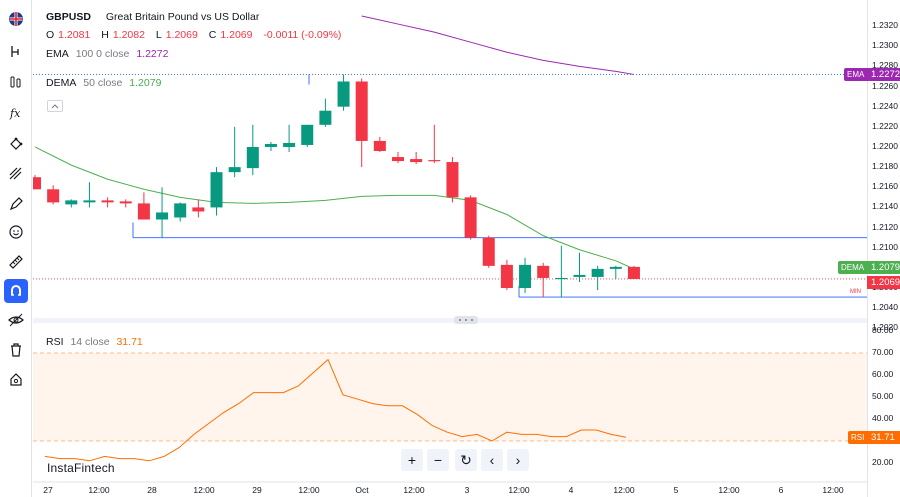 This screenshot has width=900, height=497. What do you see at coordinates (152, 490) in the screenshot?
I see `time-axis-label: 28` at bounding box center [152, 490].